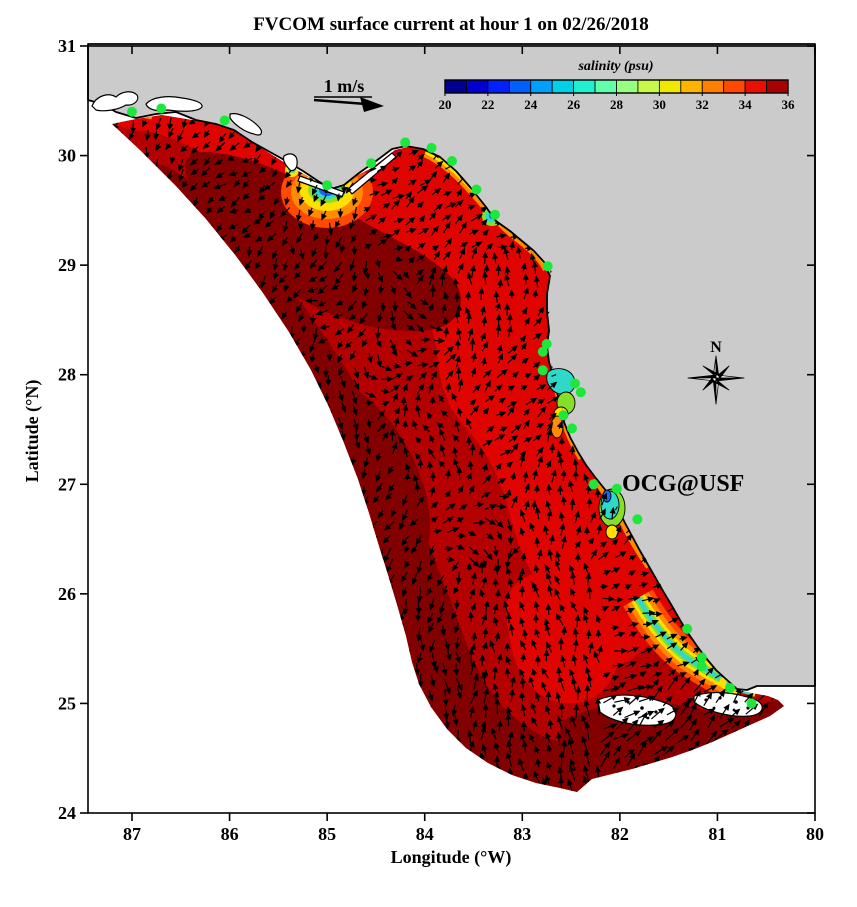  Describe the element at coordinates (746, 104) in the screenshot. I see `colorbar-tick-label: 34` at that location.